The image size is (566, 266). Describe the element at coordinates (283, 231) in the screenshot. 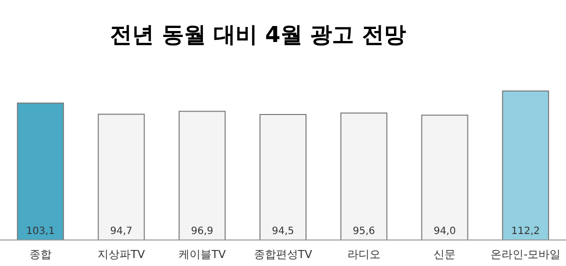

I see `data-label: 94,5` at that location.